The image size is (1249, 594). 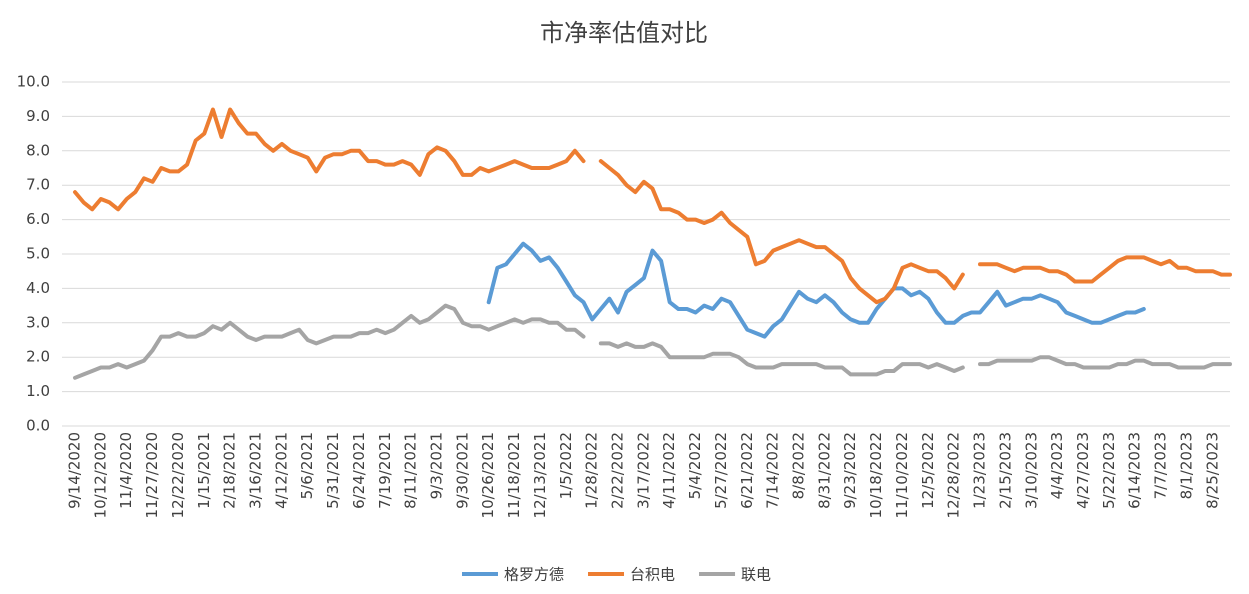 What do you see at coordinates (618, 470) in the screenshot?
I see `x-tick-label: 2/22/2022` at bounding box center [618, 470].